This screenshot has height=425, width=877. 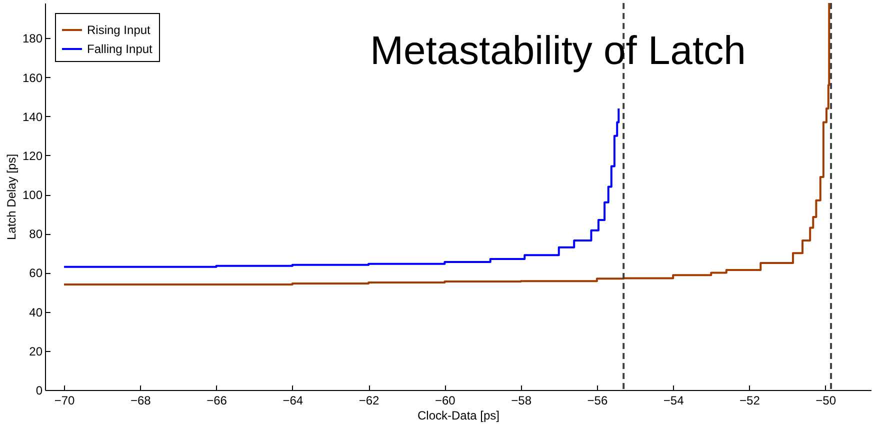 I want to click on y-tick-label: 120, so click(x=32, y=155).